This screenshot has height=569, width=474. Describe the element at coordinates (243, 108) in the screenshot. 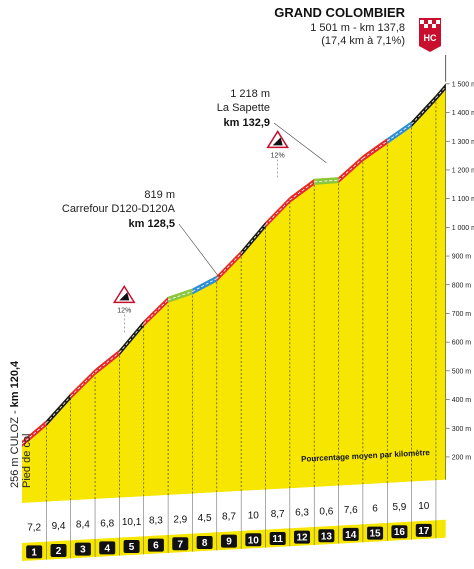

I see `annotation-name: La Sapette` at that location.